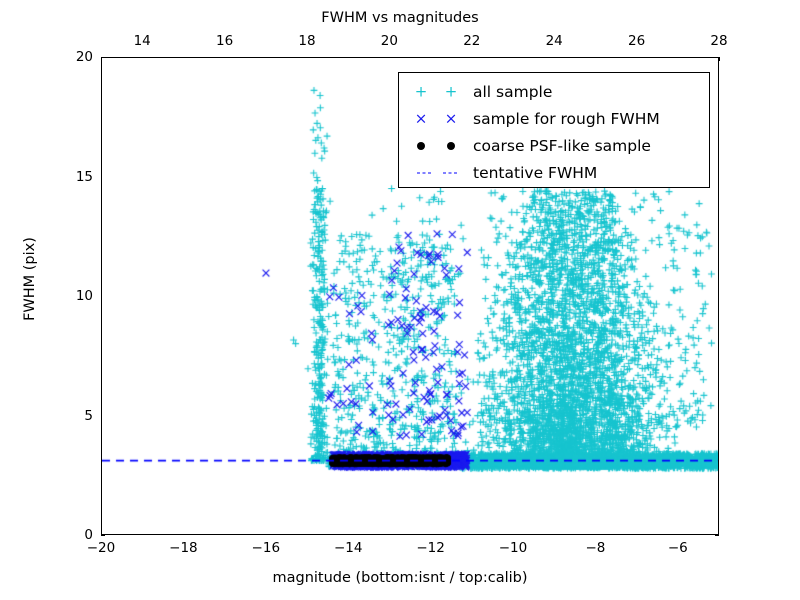  Describe the element at coordinates (400, 578) in the screenshot. I see `x-axis-label: magnitude (bottom:isnt / top:calib)` at that location.